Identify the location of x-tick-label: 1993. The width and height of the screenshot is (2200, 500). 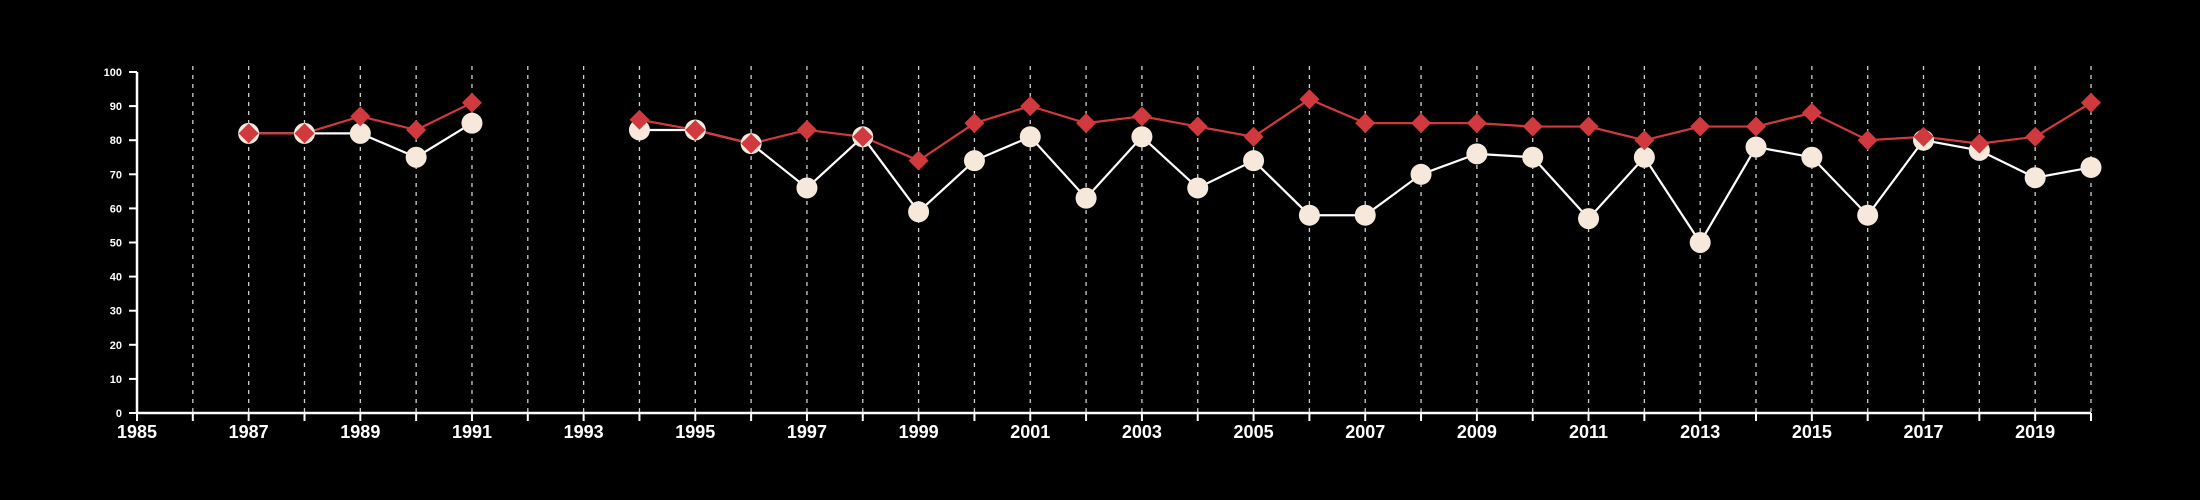
(584, 432).